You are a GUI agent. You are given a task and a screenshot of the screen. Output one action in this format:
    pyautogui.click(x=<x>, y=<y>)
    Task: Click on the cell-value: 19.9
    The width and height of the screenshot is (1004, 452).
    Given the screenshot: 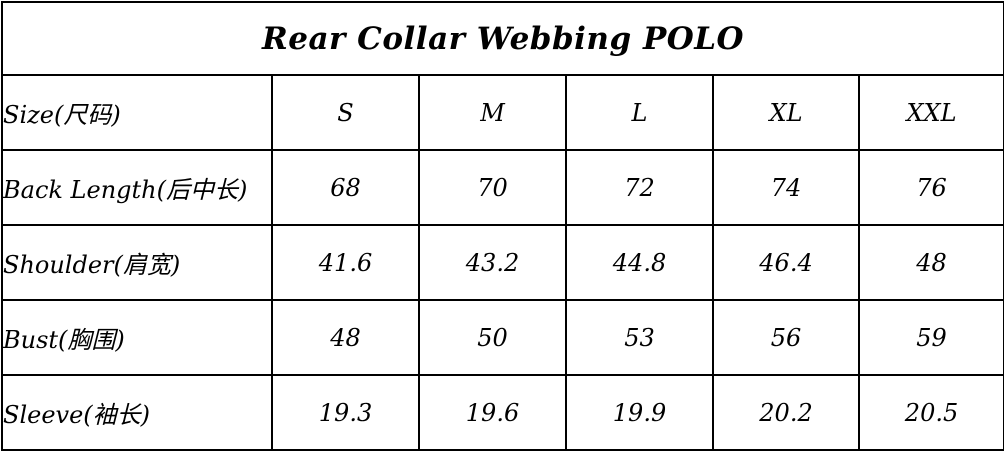 What is the action you would take?
    pyautogui.click(x=639, y=412)
    